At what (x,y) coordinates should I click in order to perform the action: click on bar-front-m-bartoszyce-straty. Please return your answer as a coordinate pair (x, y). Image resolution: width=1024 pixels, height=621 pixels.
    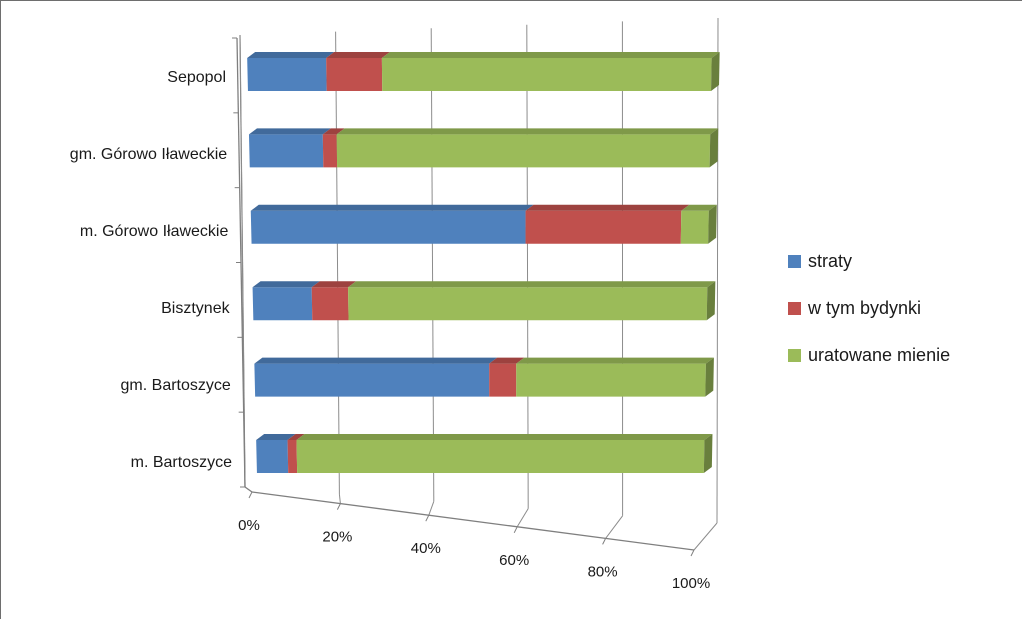
    Looking at the image, I should click on (272, 456).